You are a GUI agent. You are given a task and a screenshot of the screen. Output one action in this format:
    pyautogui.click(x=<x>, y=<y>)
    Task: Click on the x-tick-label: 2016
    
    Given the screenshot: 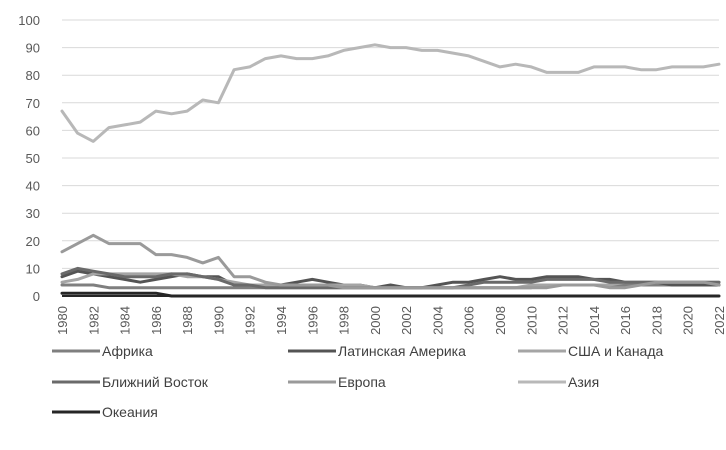 What is the action you would take?
    pyautogui.click(x=625, y=320)
    